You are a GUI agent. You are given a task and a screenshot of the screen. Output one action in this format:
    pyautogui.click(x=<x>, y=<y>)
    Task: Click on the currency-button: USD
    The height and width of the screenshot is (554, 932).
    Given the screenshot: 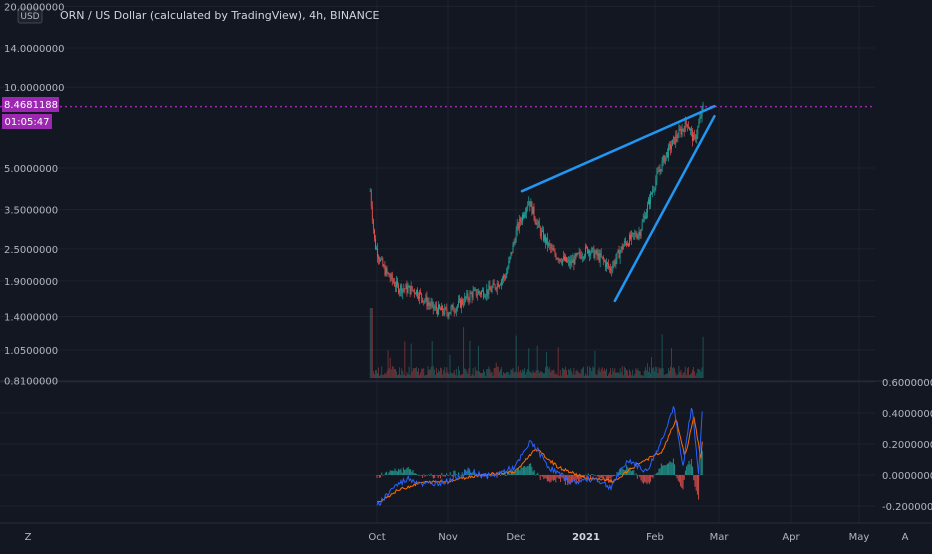 What is the action you would take?
    pyautogui.click(x=30, y=15)
    